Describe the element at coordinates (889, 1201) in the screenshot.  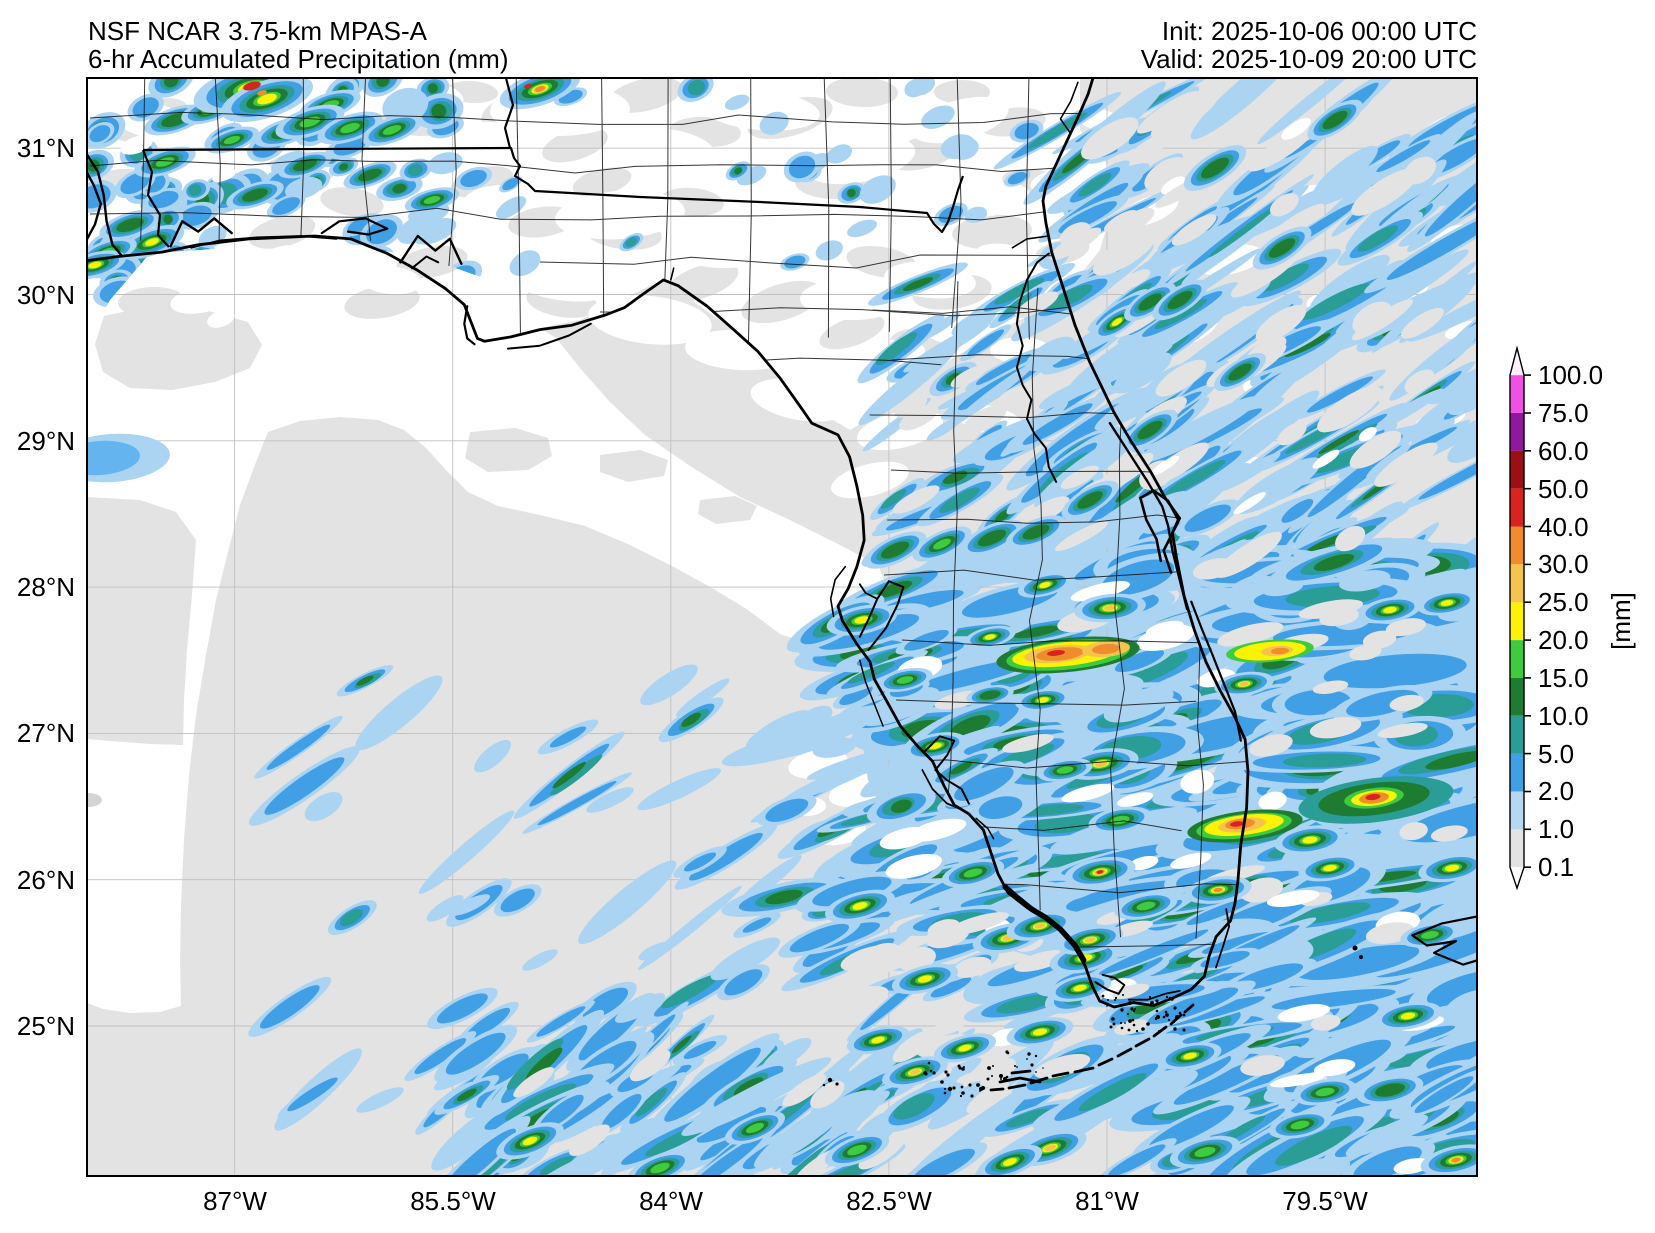
I see `svg-text: 82.5°W` at that location.